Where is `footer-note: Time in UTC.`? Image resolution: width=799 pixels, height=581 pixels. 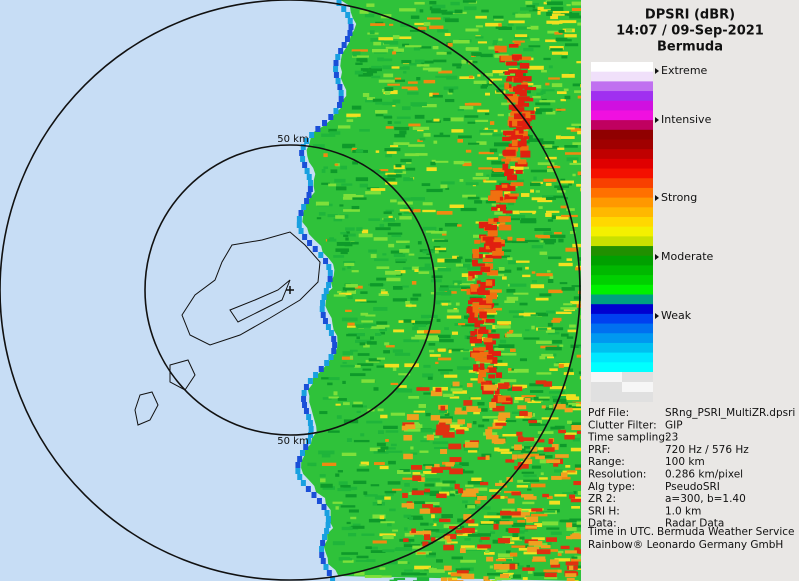
footer-note: Time in UTC. is located at coordinates (620, 532).